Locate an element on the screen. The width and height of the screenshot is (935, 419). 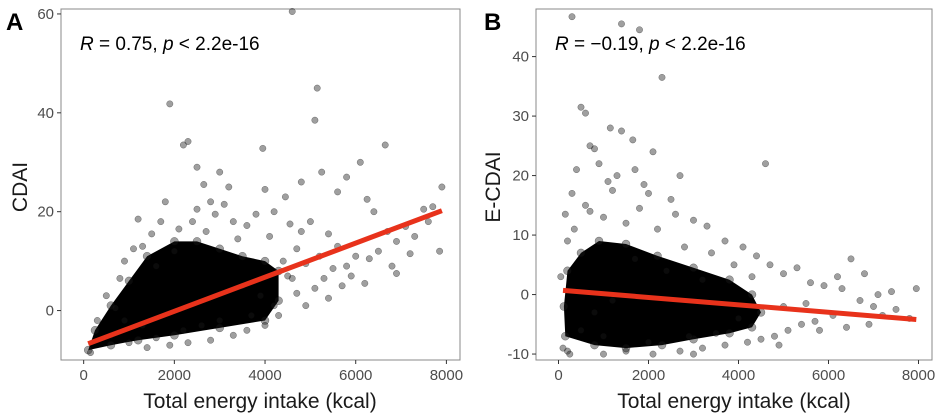
panel-a-p-symbol: p is located at coordinates (168, 44).